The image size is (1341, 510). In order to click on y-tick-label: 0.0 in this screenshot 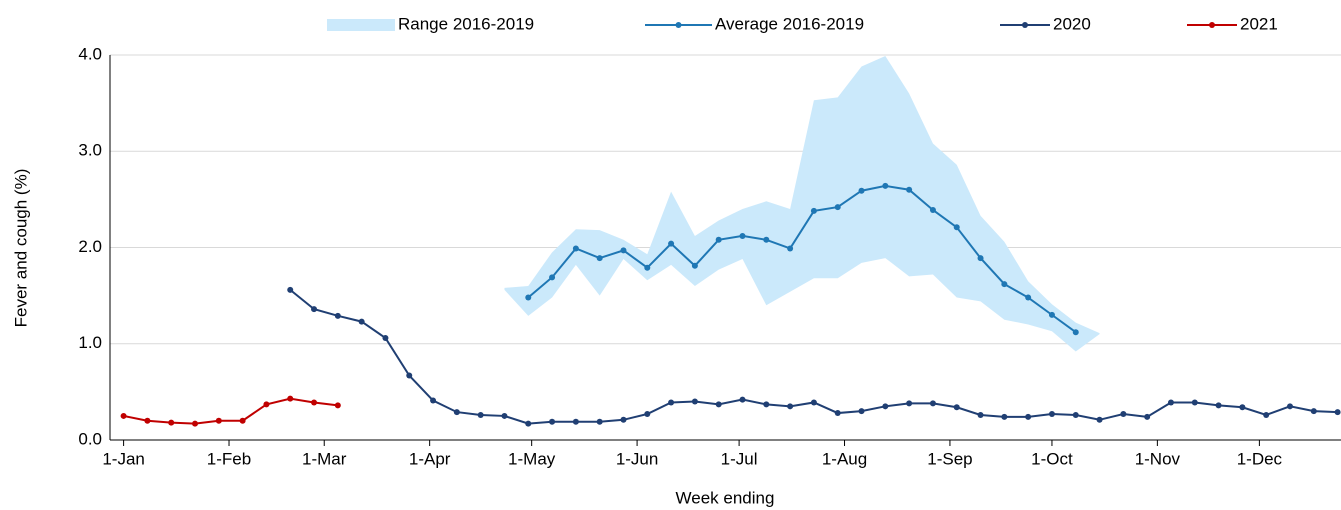, I will do `click(90, 438)`.